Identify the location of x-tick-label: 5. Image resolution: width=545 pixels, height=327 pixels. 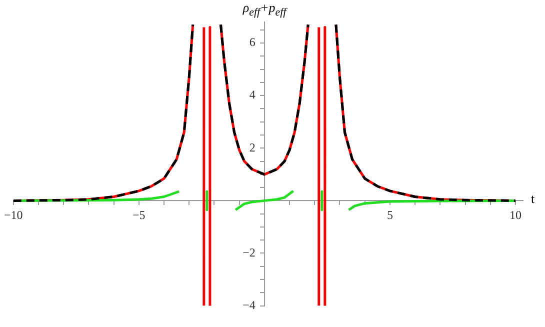
(389, 215).